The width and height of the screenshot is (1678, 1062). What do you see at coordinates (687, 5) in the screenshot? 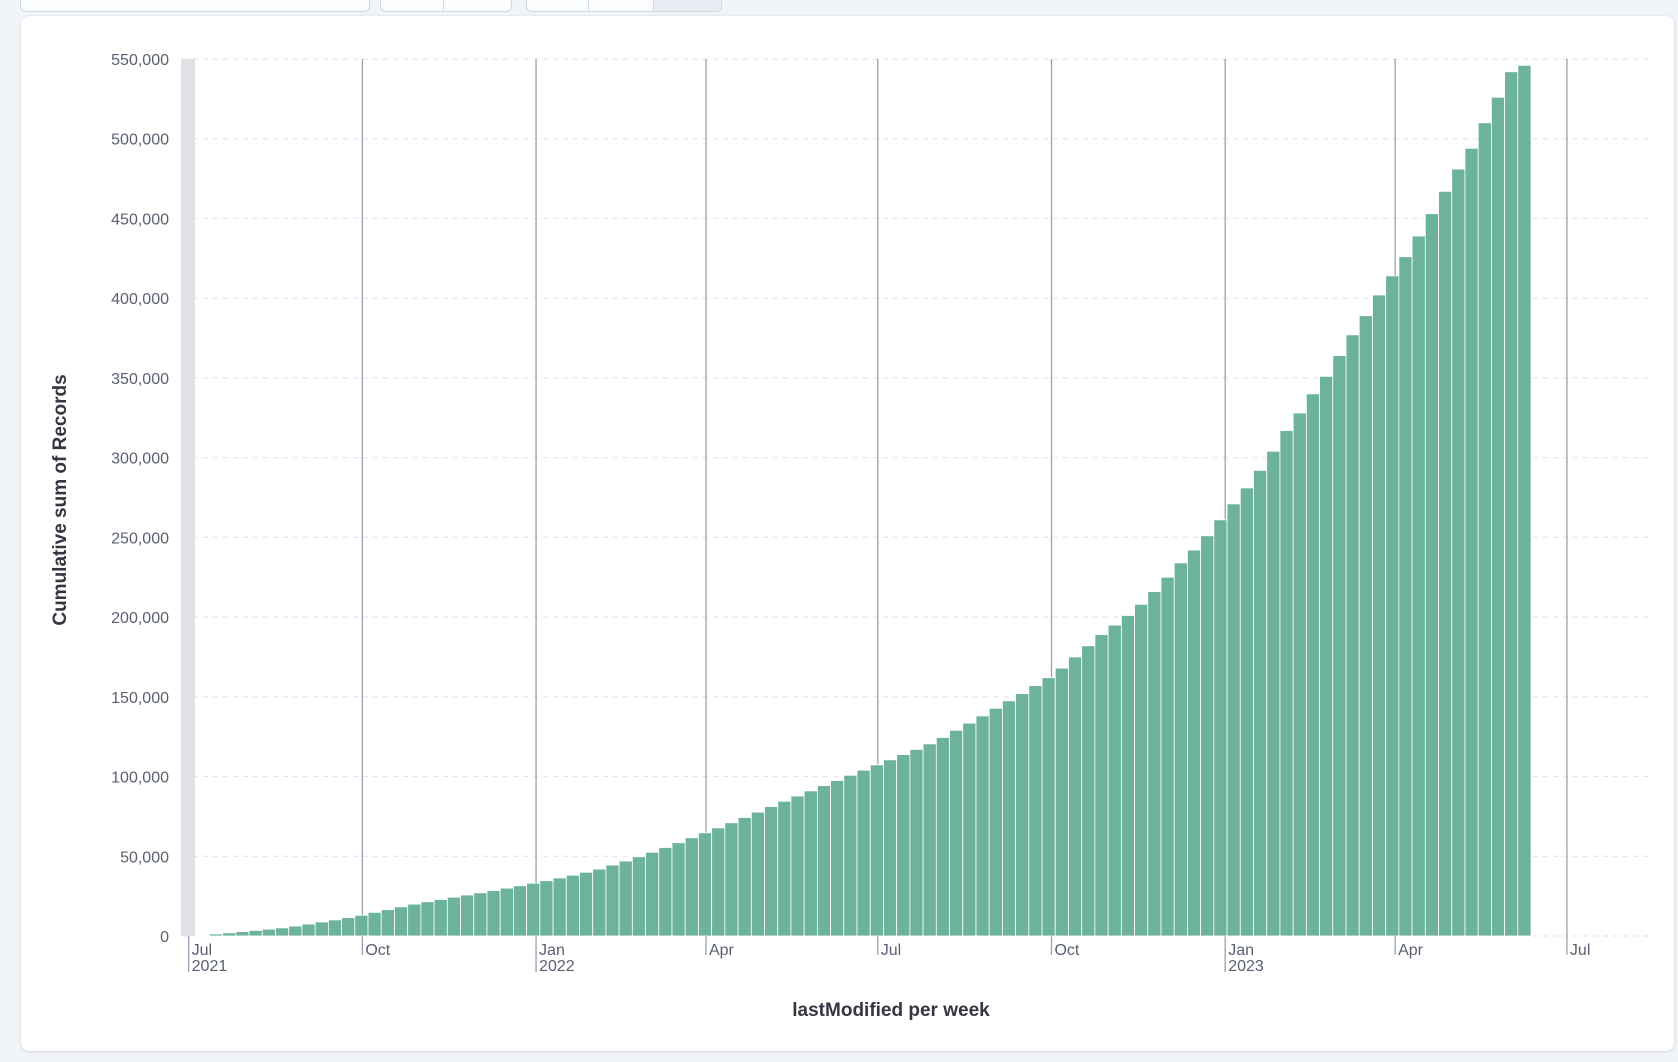
I see `toolbar-button-active` at bounding box center [687, 5].